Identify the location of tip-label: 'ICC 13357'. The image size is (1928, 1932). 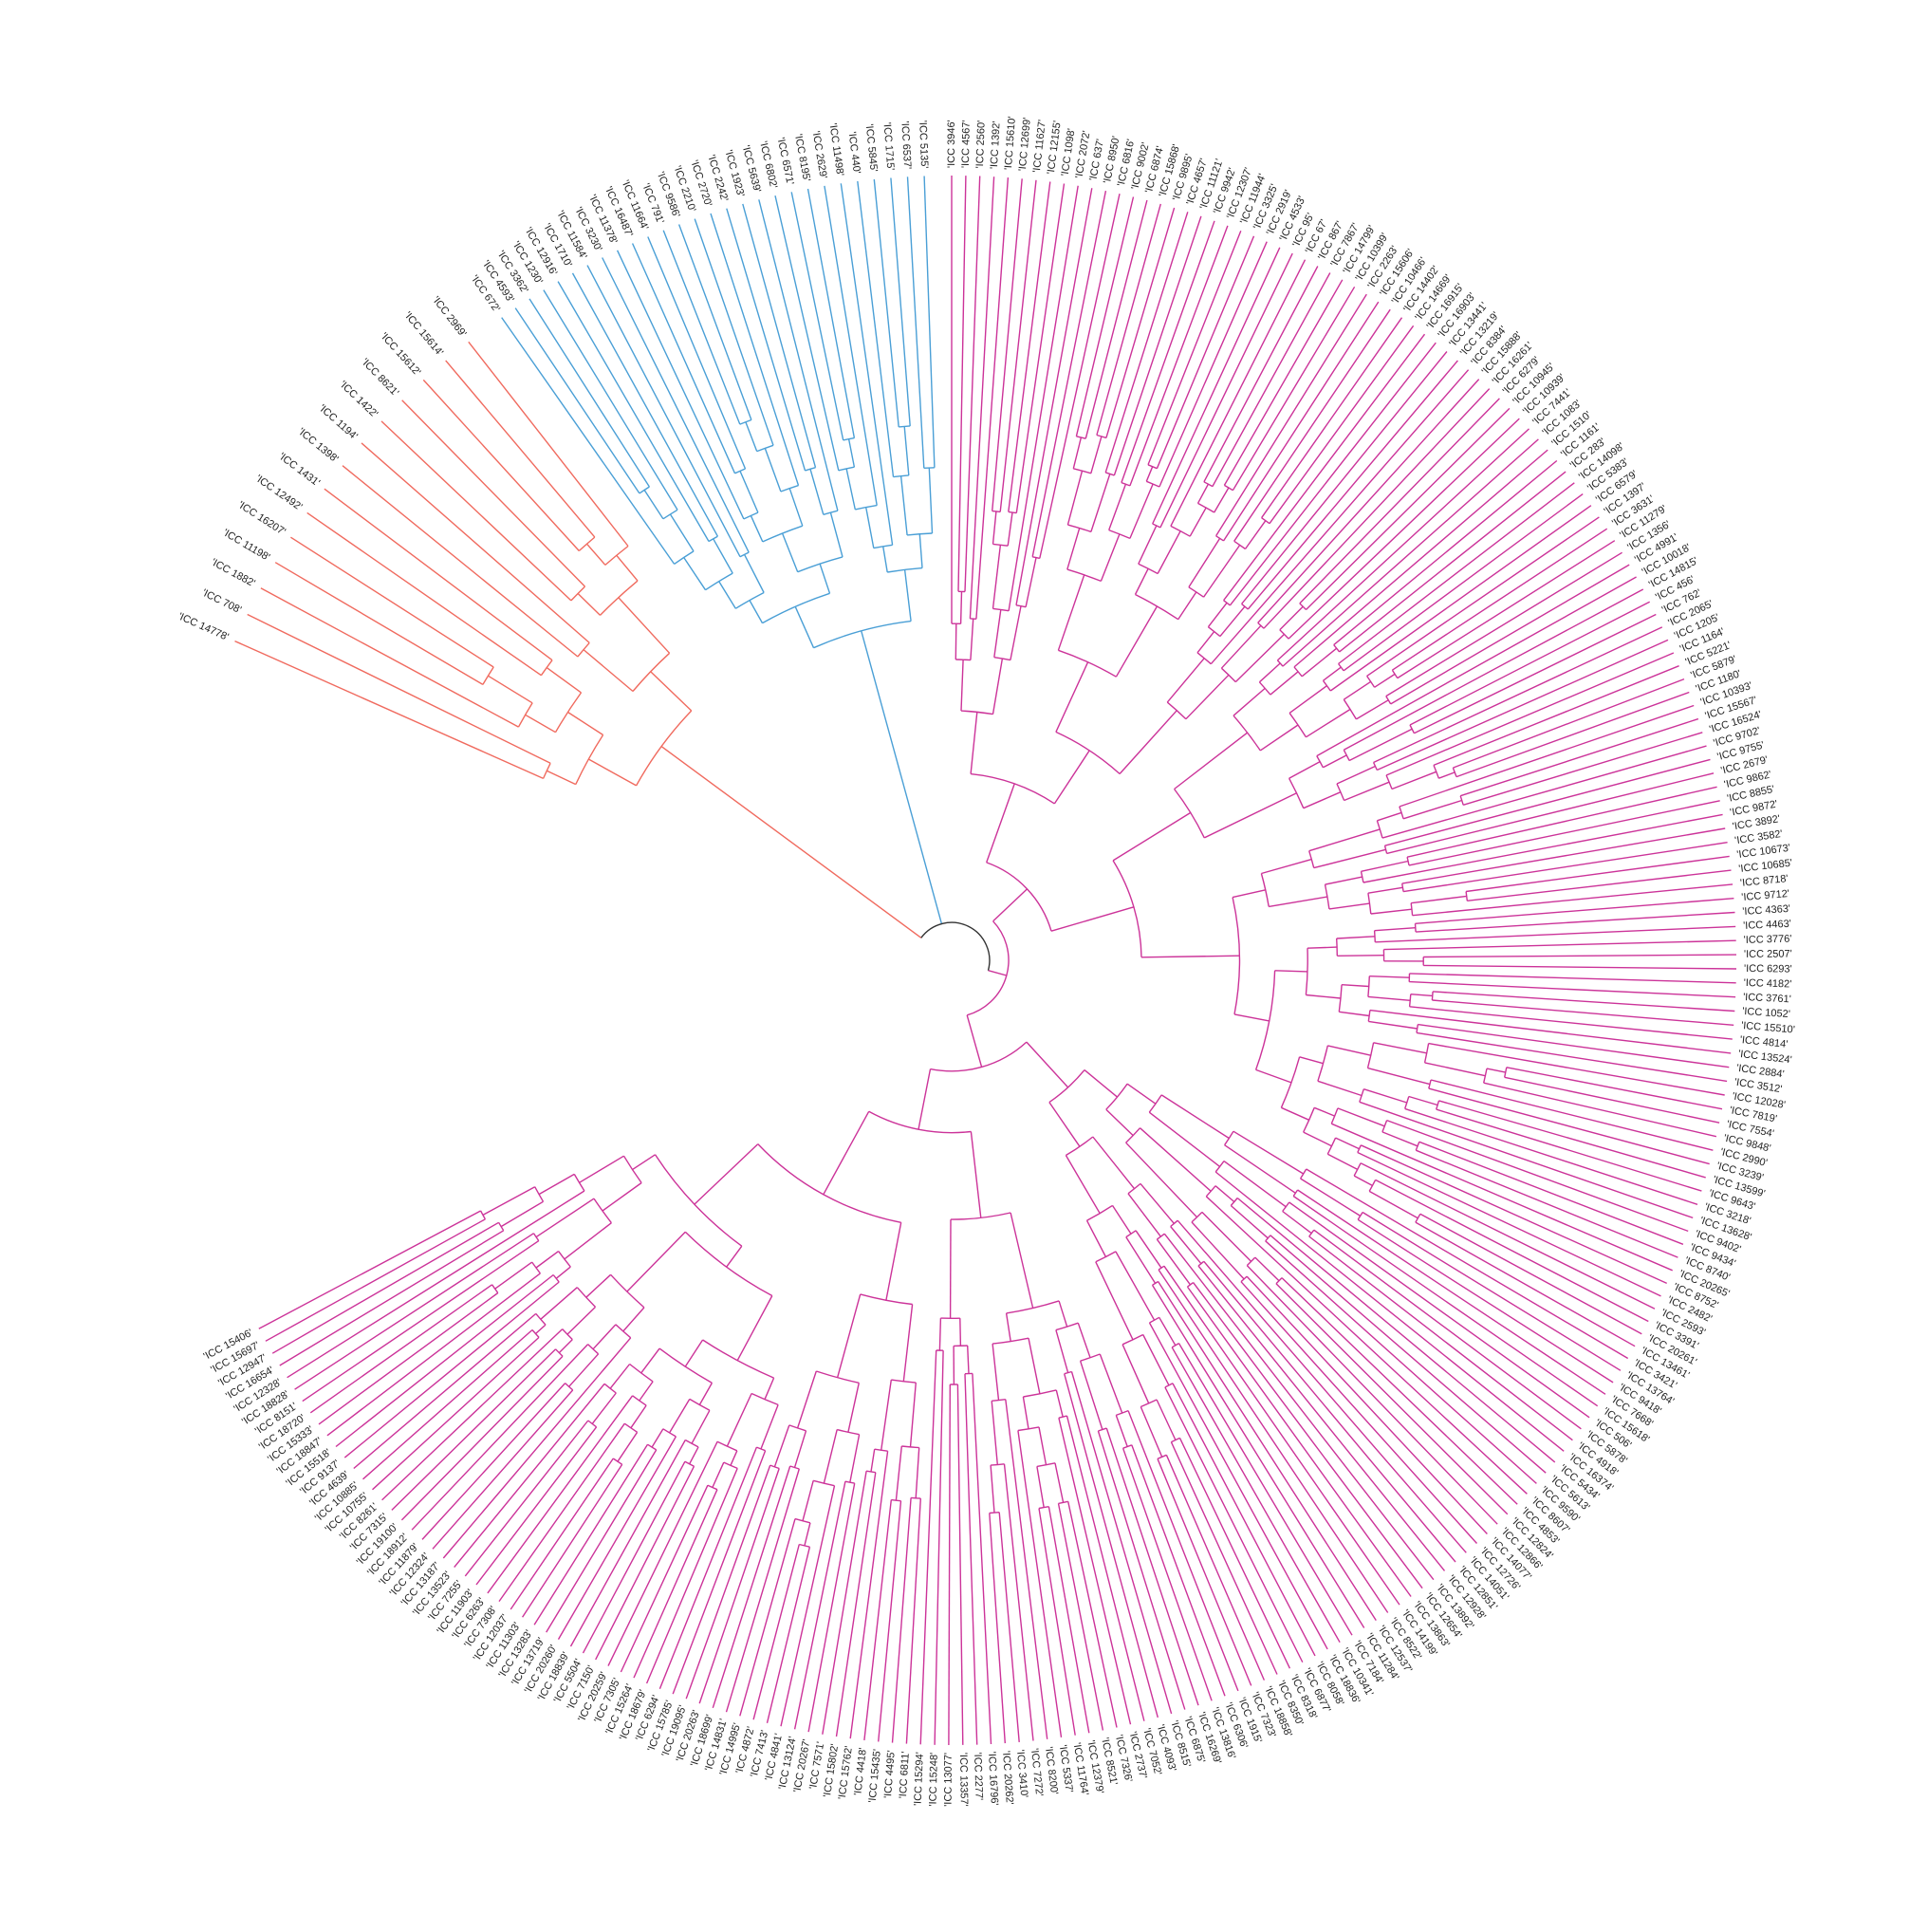
(963, 1780).